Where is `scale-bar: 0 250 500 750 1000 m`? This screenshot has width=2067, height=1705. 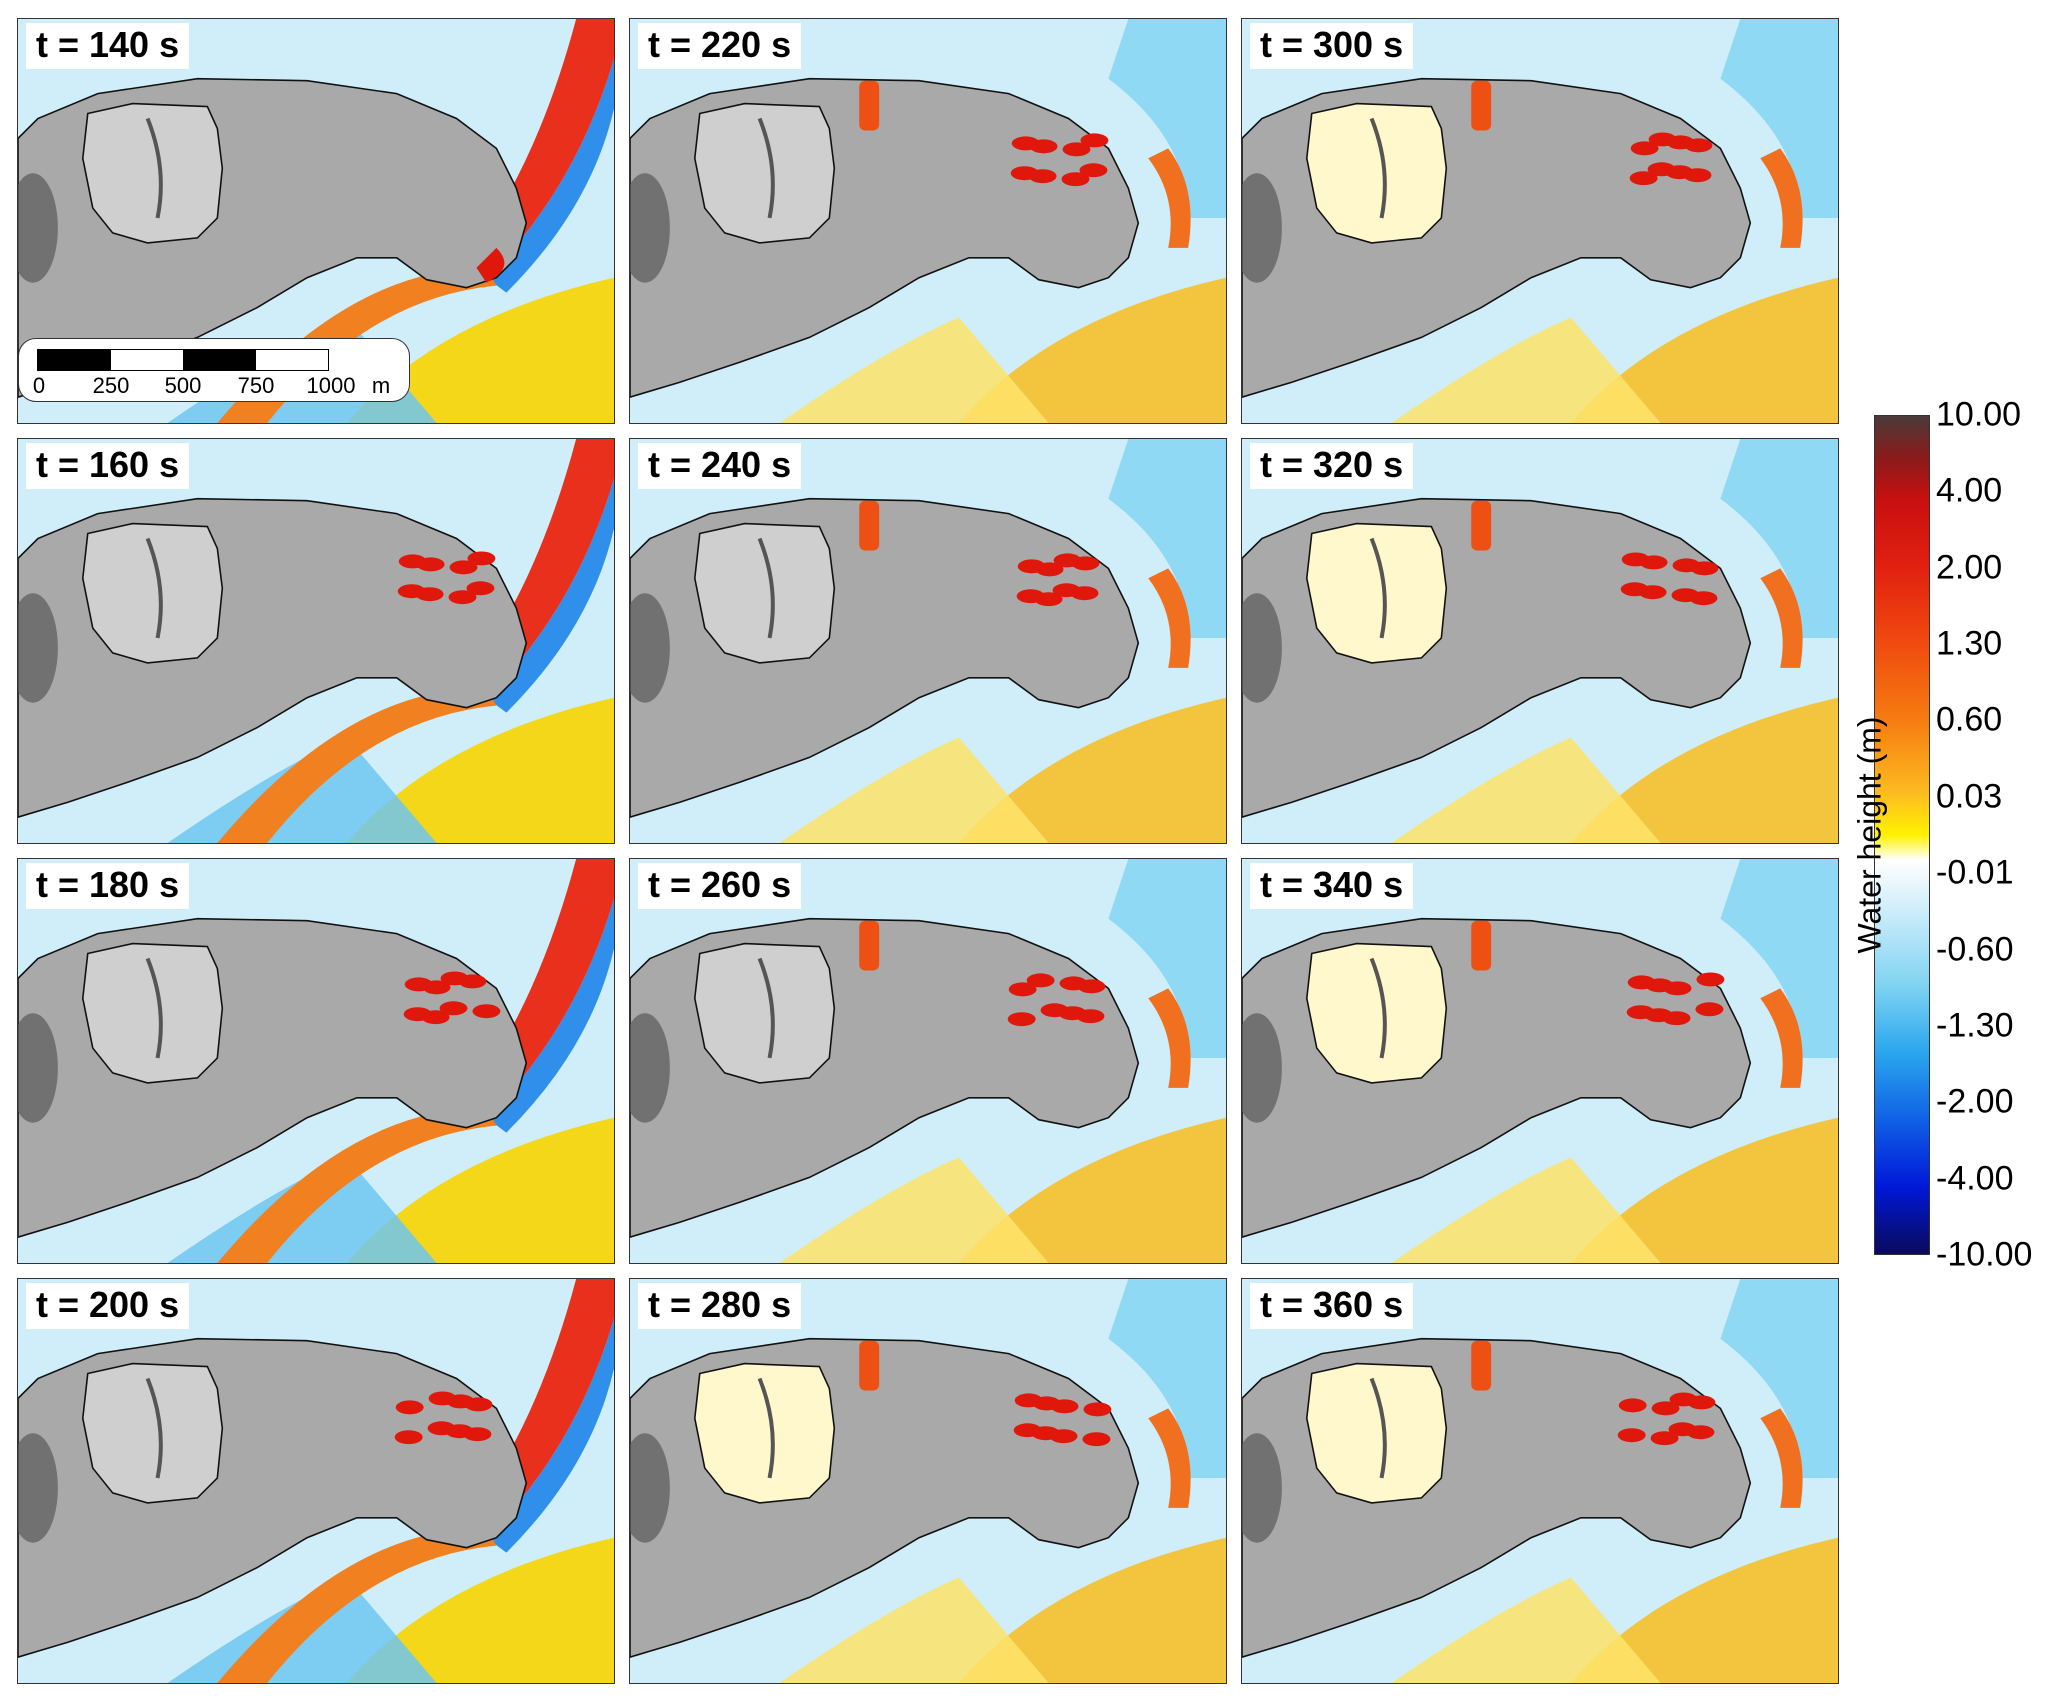
scale-bar: 0 250 500 750 1000 m is located at coordinates (214, 370).